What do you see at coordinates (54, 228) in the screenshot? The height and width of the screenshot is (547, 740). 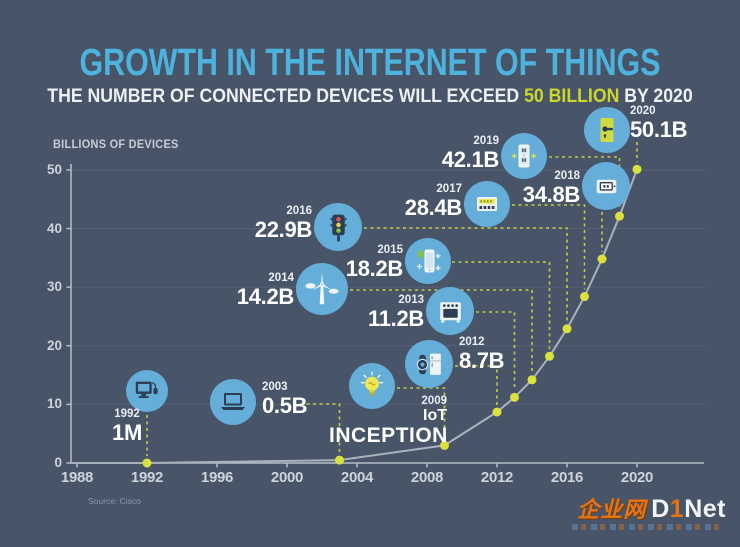 I see `y-axis-tick-label: 40` at bounding box center [54, 228].